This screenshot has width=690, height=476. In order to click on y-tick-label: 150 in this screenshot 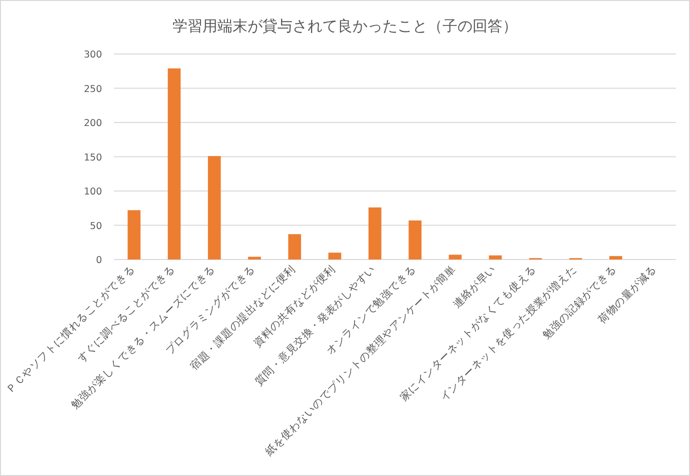, I will do `click(93, 158)`.